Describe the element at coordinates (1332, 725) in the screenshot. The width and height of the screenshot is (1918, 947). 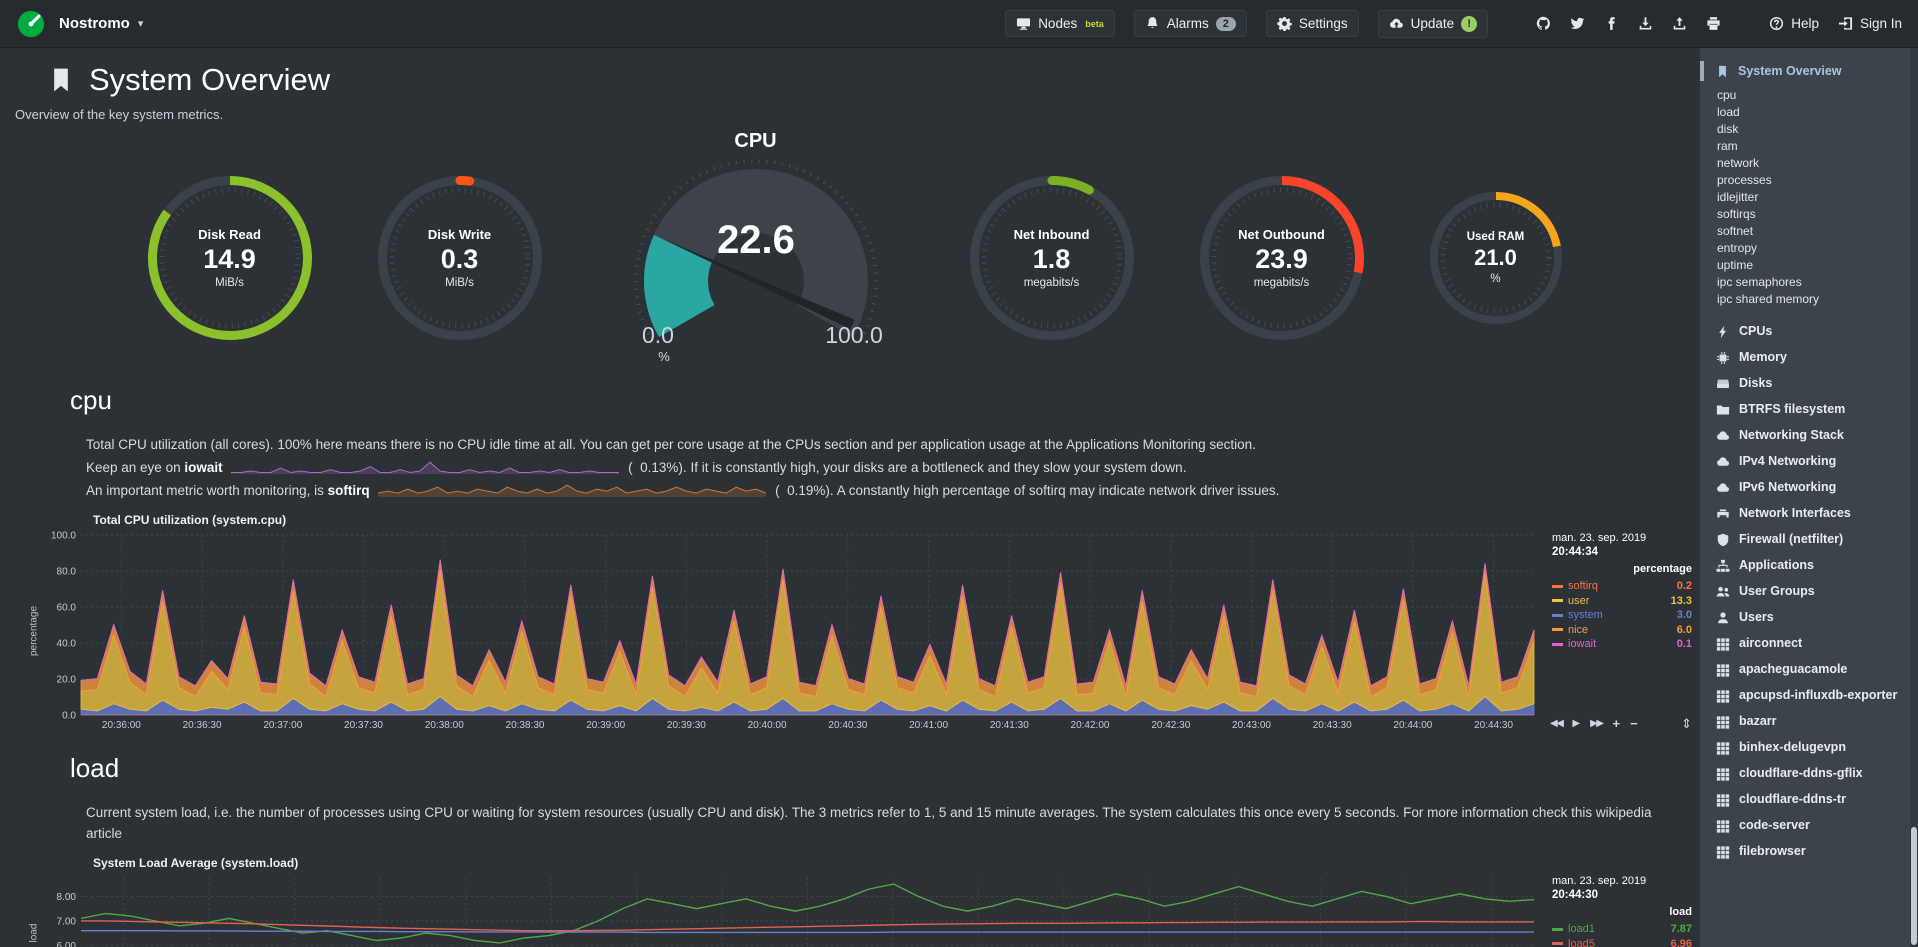
I see `svg-text: 20:43:30` at that location.